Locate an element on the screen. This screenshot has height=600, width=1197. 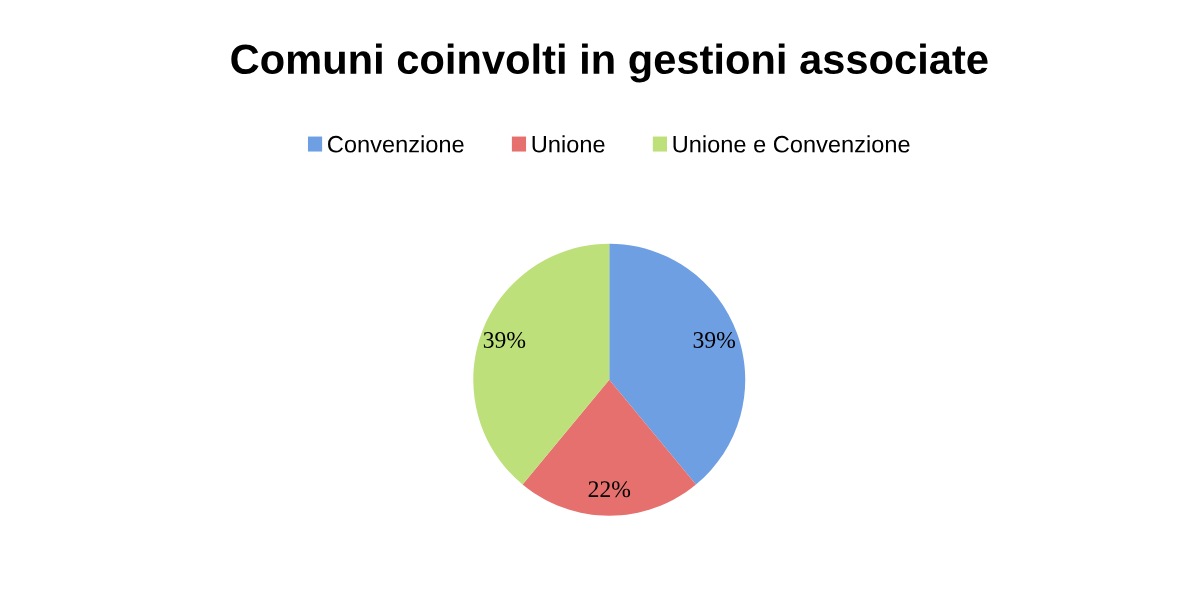
legend-label: Convenzione is located at coordinates (396, 144).